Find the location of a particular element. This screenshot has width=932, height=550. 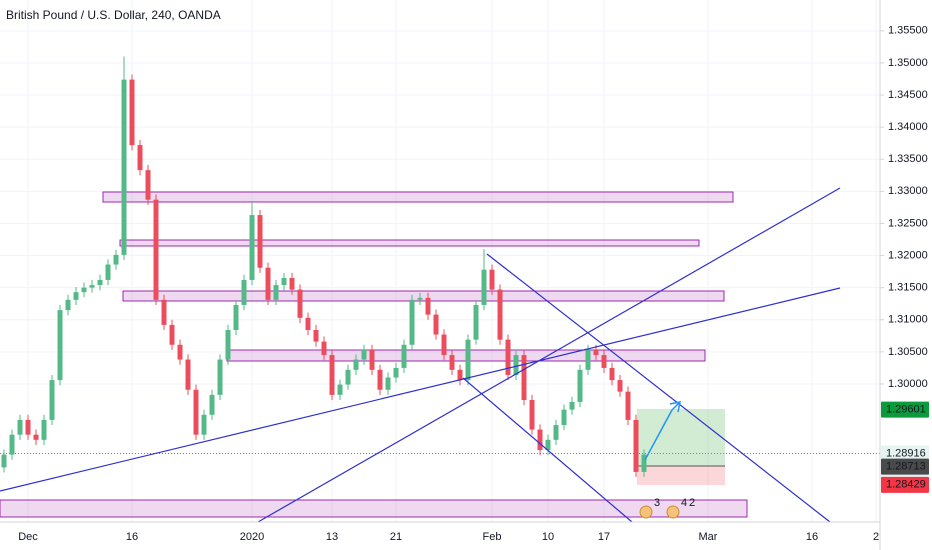

price-label: 1.28429 is located at coordinates (906, 485).